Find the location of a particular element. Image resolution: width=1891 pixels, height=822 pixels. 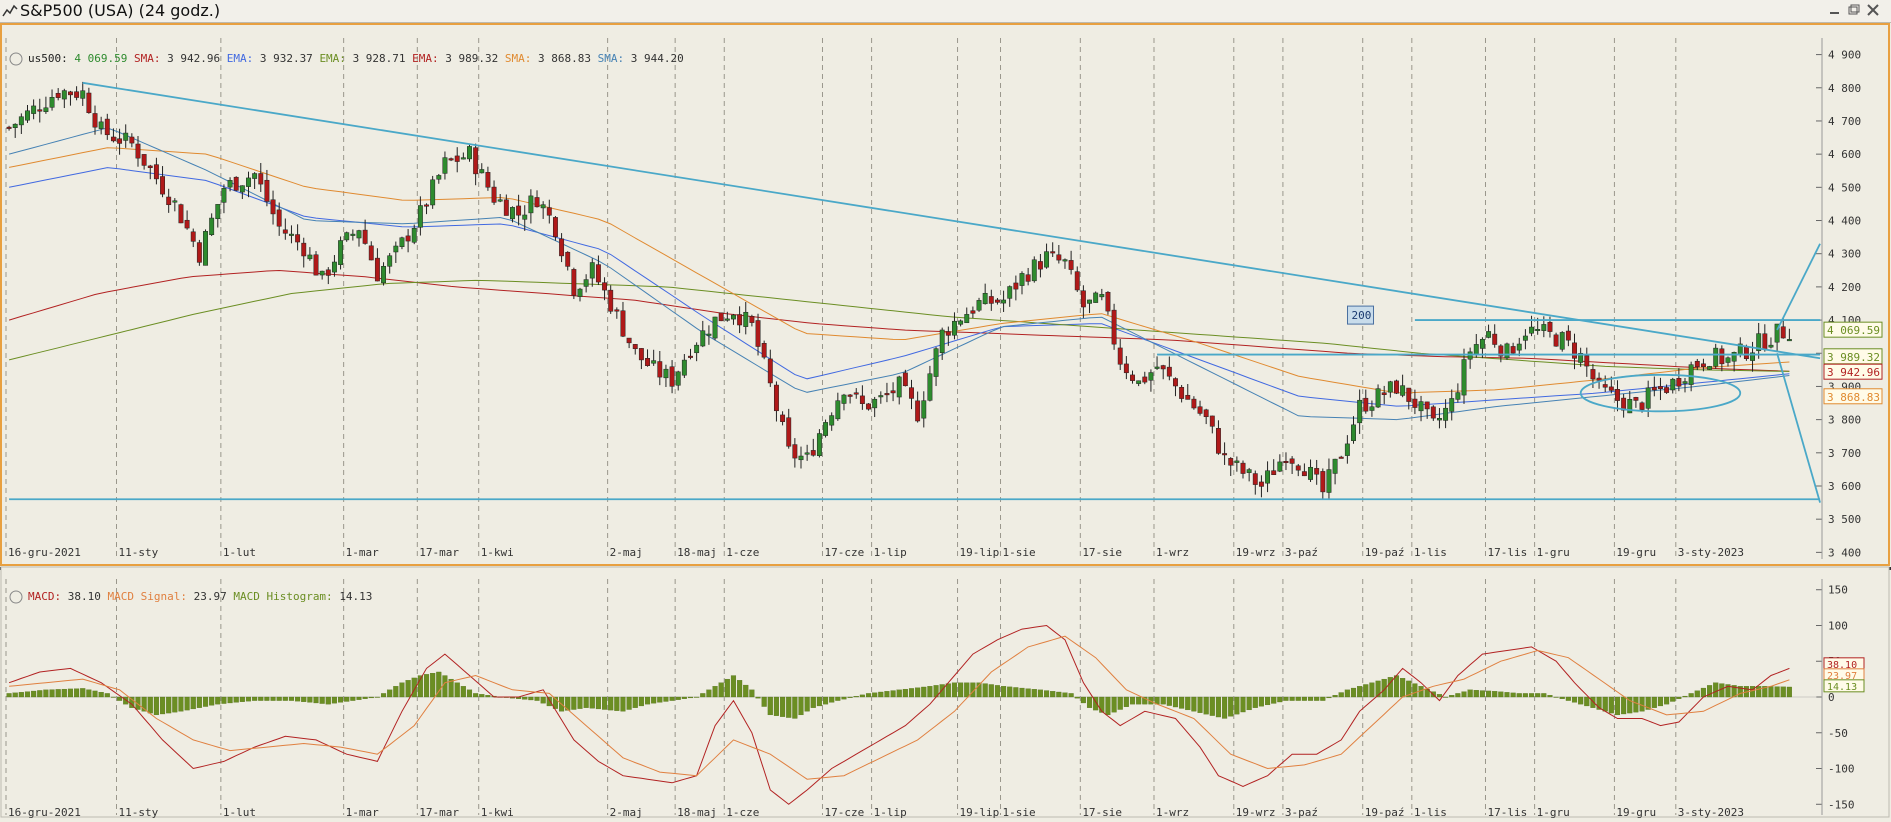

annotation-label: 200 is located at coordinates (1362, 315).